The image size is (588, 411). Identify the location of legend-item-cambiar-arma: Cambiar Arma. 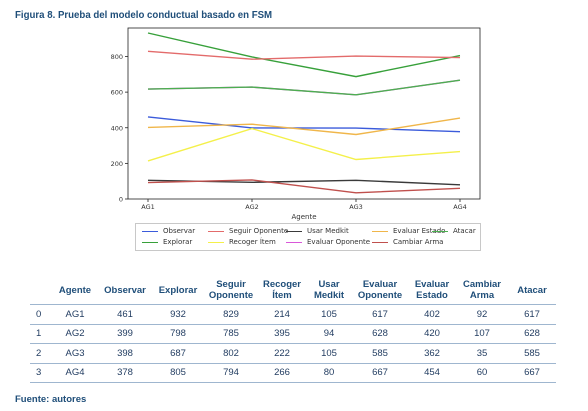
(407, 242).